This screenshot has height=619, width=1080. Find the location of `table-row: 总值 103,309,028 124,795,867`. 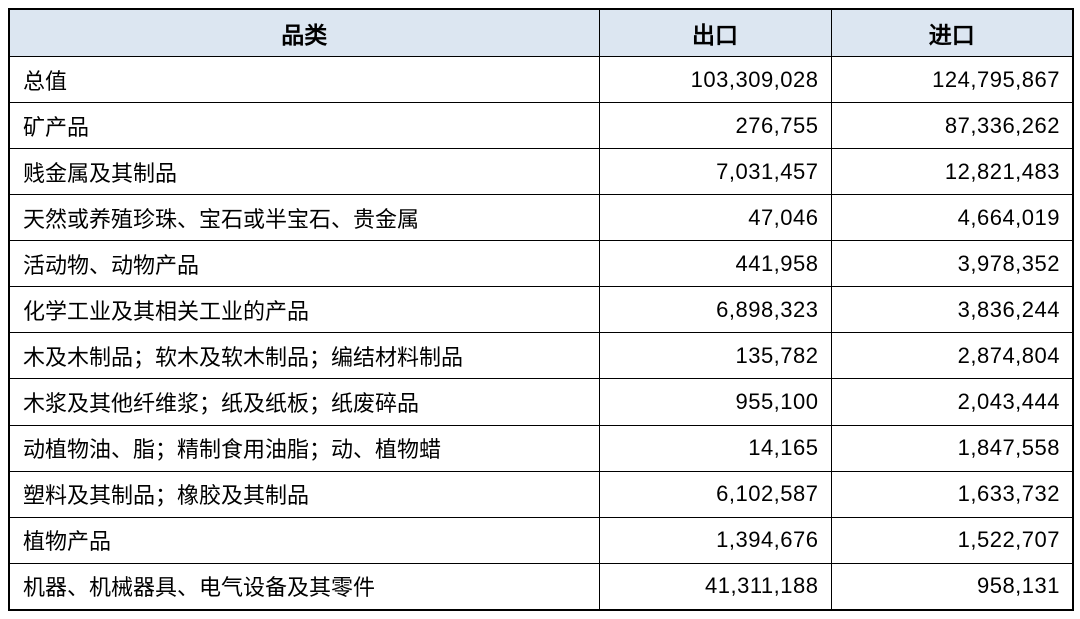

table-row: 总值 103,309,028 124,795,867 is located at coordinates (541, 79).